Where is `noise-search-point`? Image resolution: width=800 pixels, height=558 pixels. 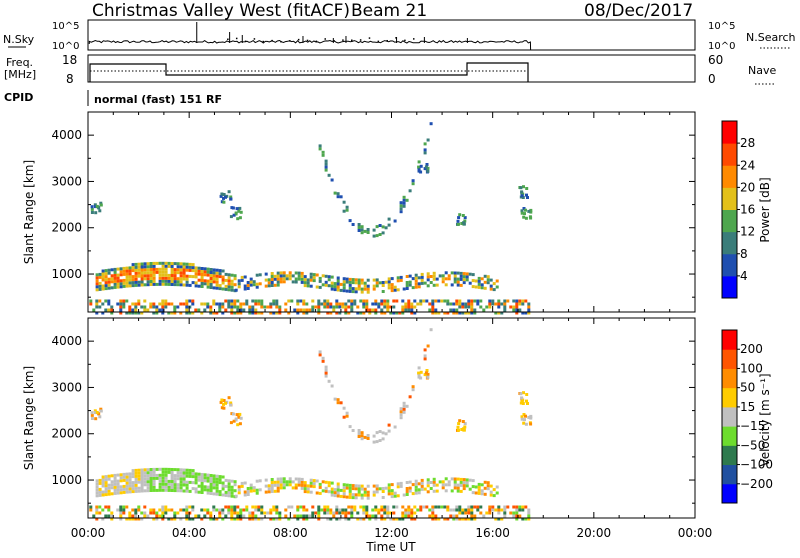
noise-search-point is located at coordinates (228, 39).